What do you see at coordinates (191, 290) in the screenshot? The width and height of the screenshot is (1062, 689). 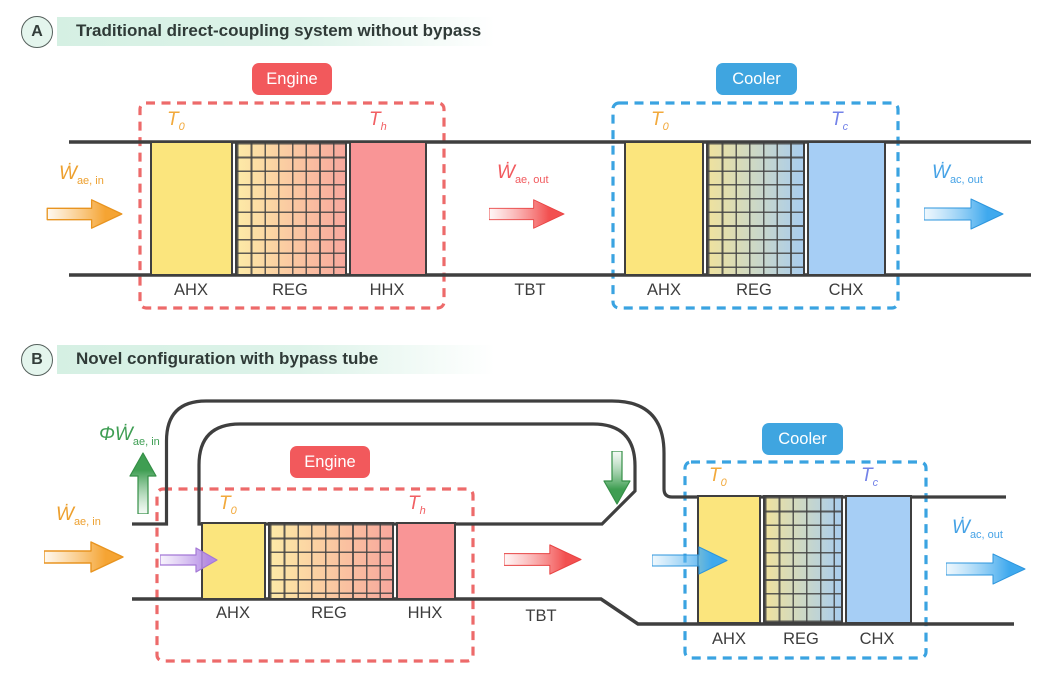 I see `engine-a-ahx-label: AHX` at bounding box center [191, 290].